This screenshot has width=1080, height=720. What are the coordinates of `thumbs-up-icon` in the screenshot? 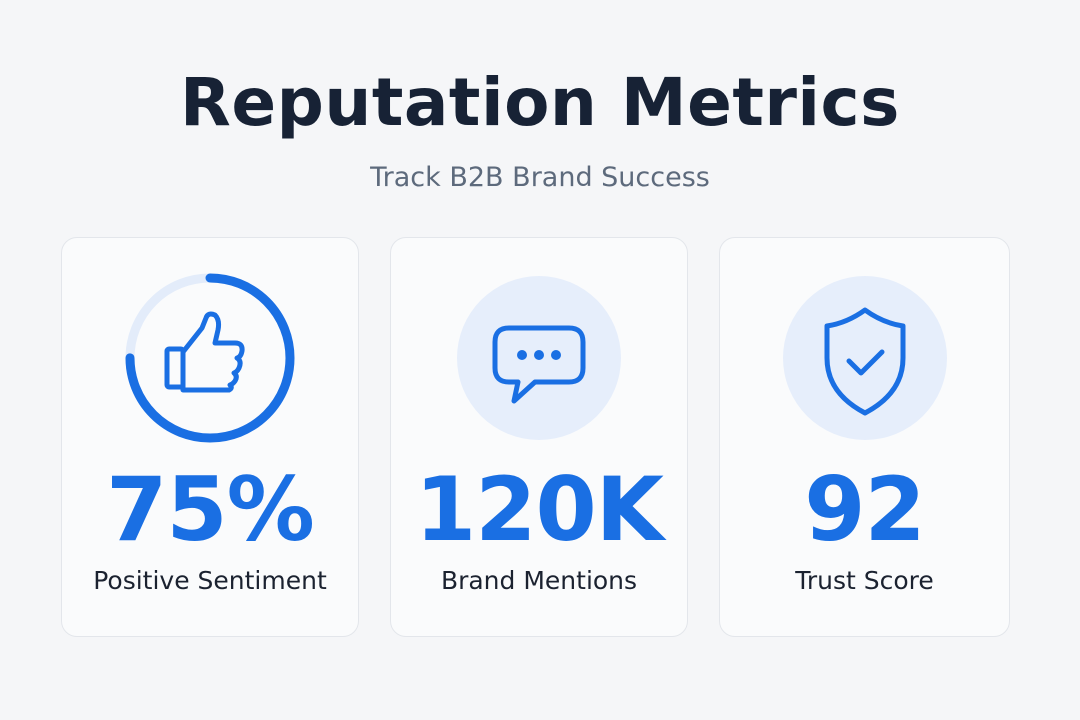 It's located at (204, 352).